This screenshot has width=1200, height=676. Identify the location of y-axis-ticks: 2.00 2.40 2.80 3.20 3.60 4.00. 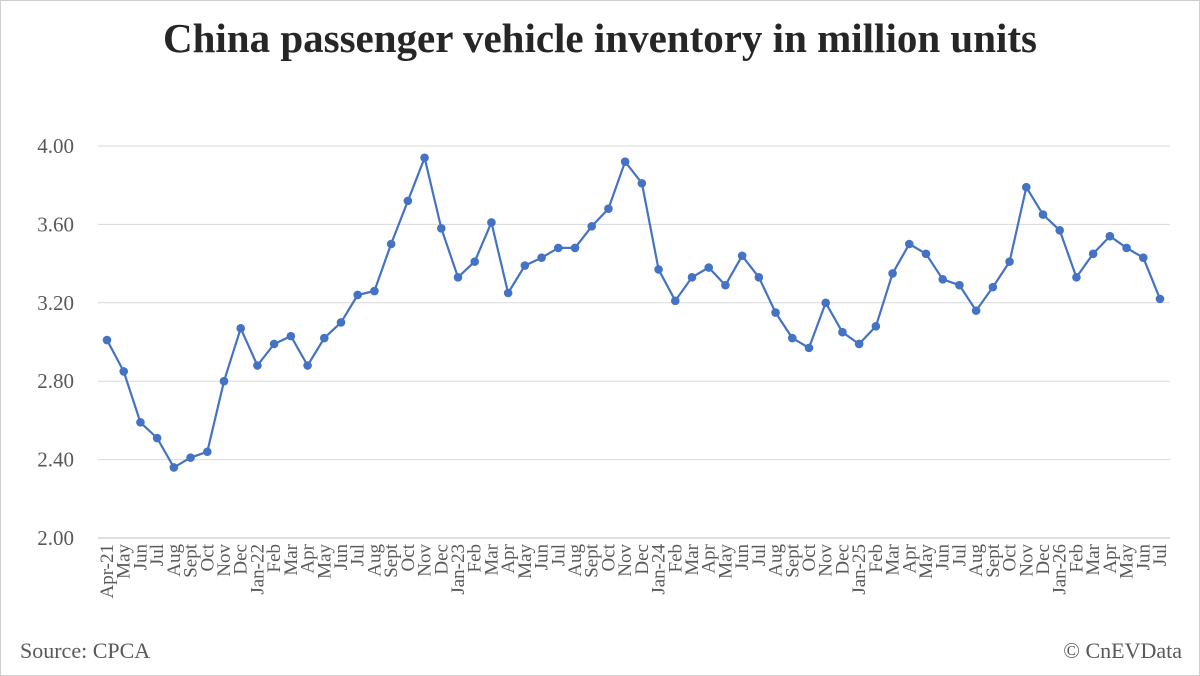
(55, 342).